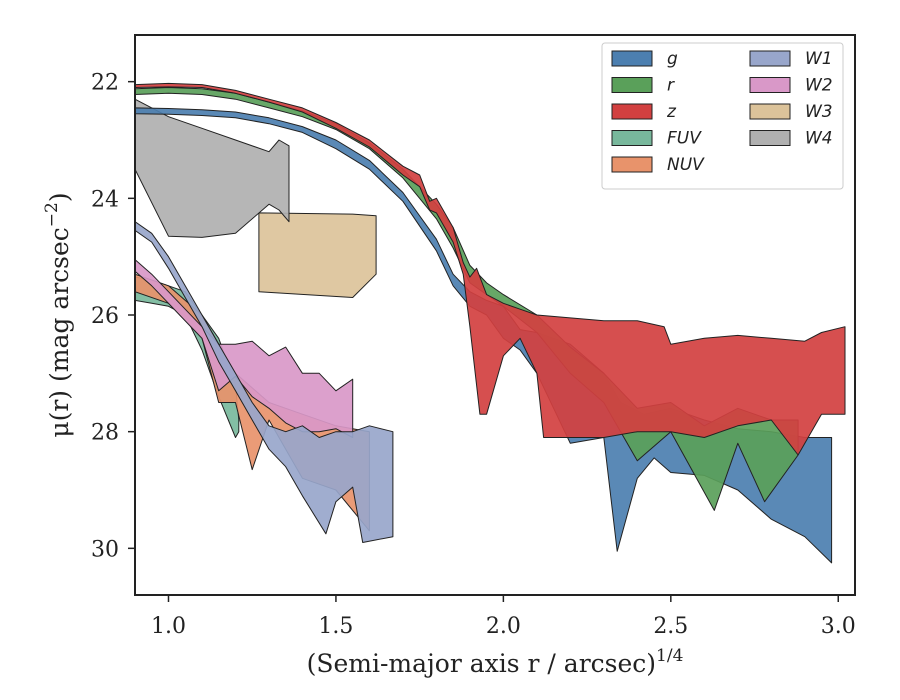  What do you see at coordinates (105, 433) in the screenshot?
I see `y-tick-label: 28` at bounding box center [105, 433].